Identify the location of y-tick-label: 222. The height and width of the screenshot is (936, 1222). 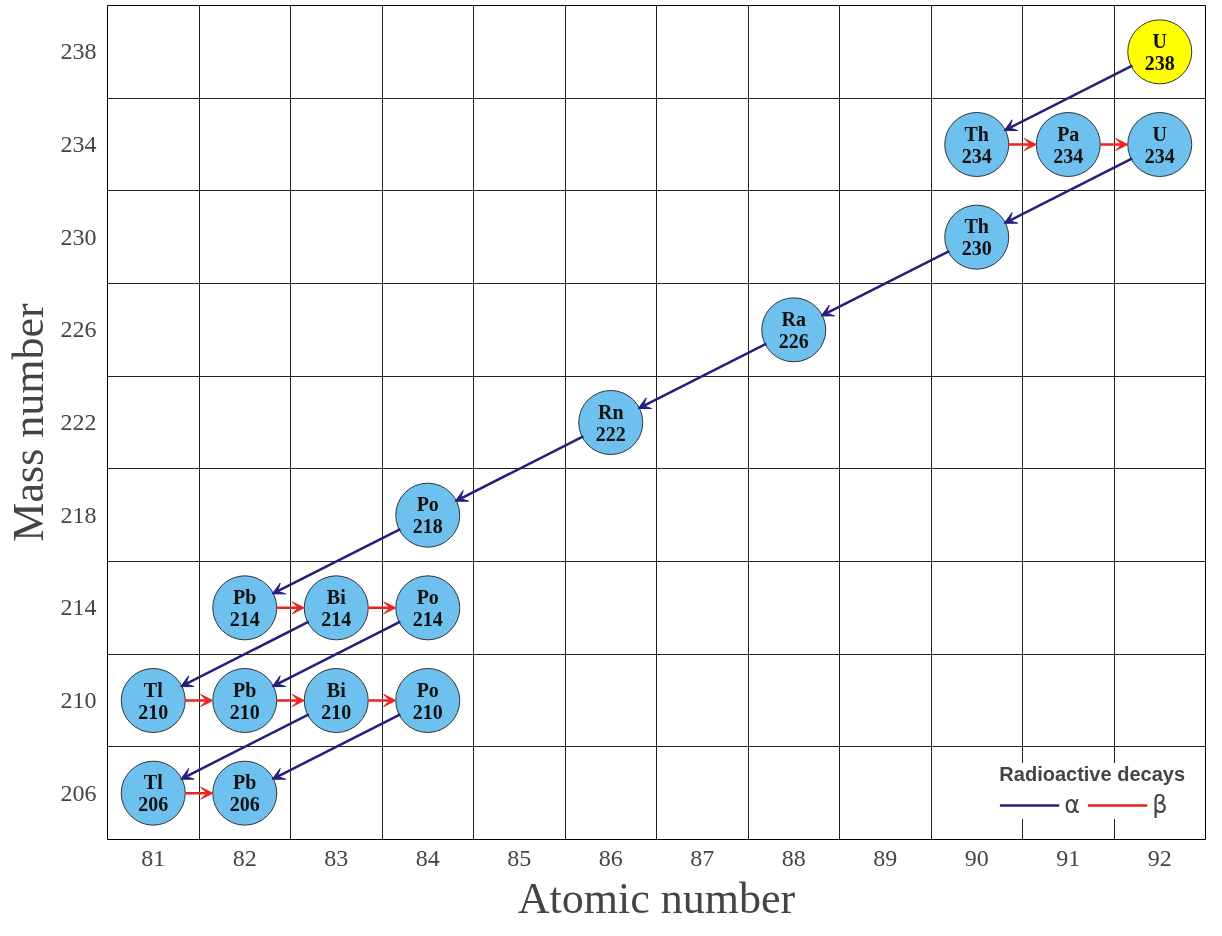
(78, 422).